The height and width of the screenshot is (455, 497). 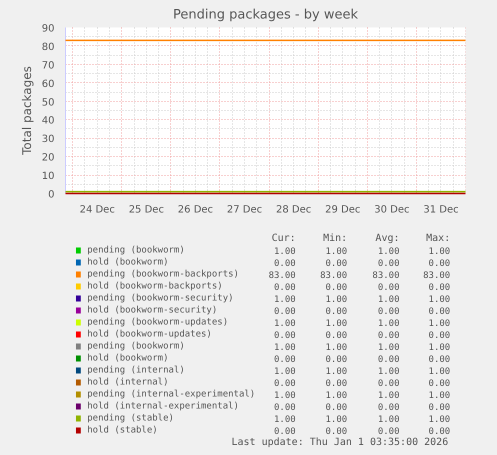 What do you see at coordinates (152, 311) in the screenshot?
I see `legend-label: hold (bookworm-security)` at bounding box center [152, 311].